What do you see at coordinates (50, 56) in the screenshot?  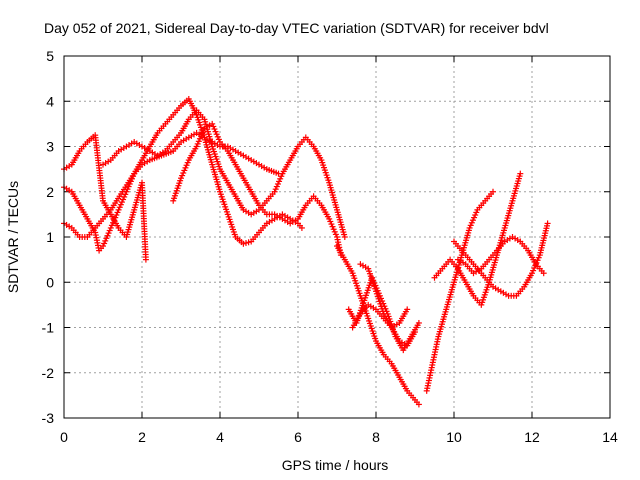 I see `y-tick-label: 5` at bounding box center [50, 56].